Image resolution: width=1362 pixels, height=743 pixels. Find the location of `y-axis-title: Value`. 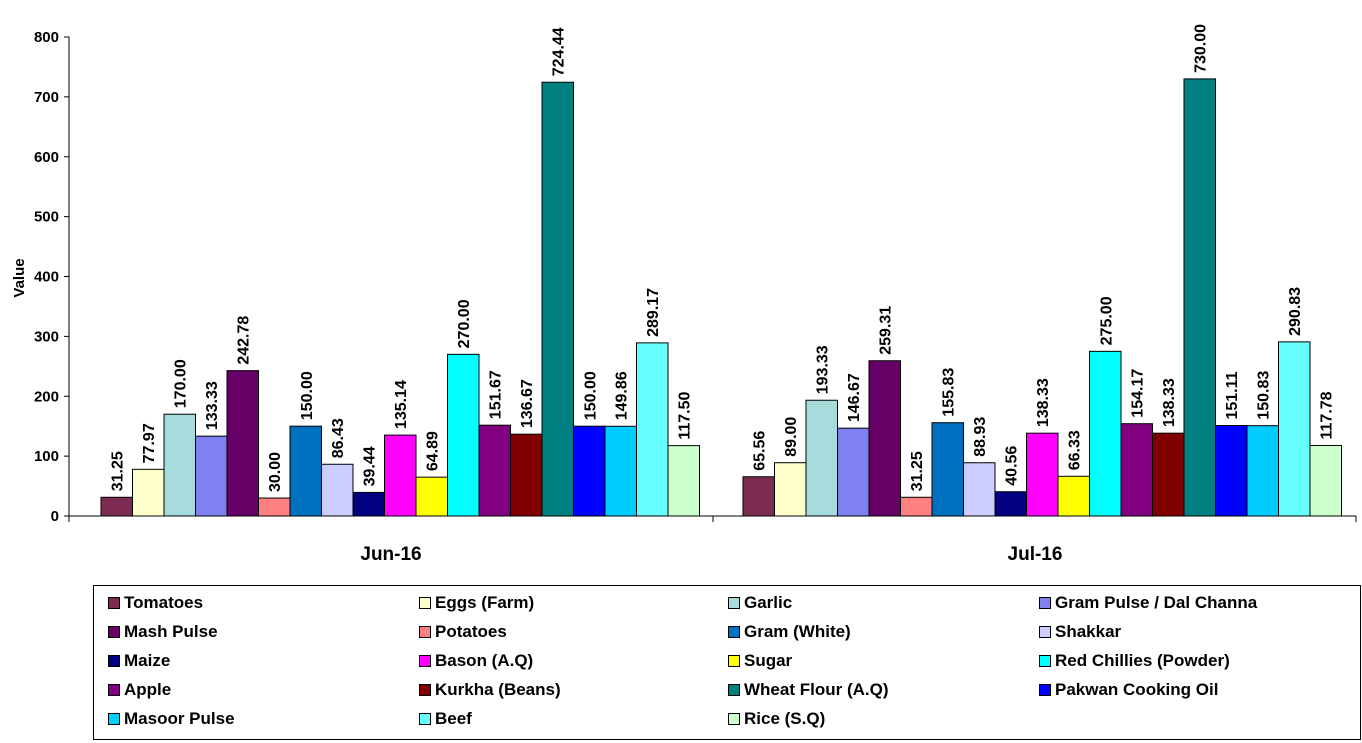

y-axis-title: Value is located at coordinates (19, 277).